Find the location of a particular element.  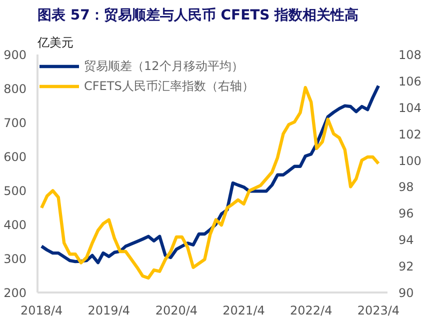

x-tick-label: 2019/4 is located at coordinates (109, 311).